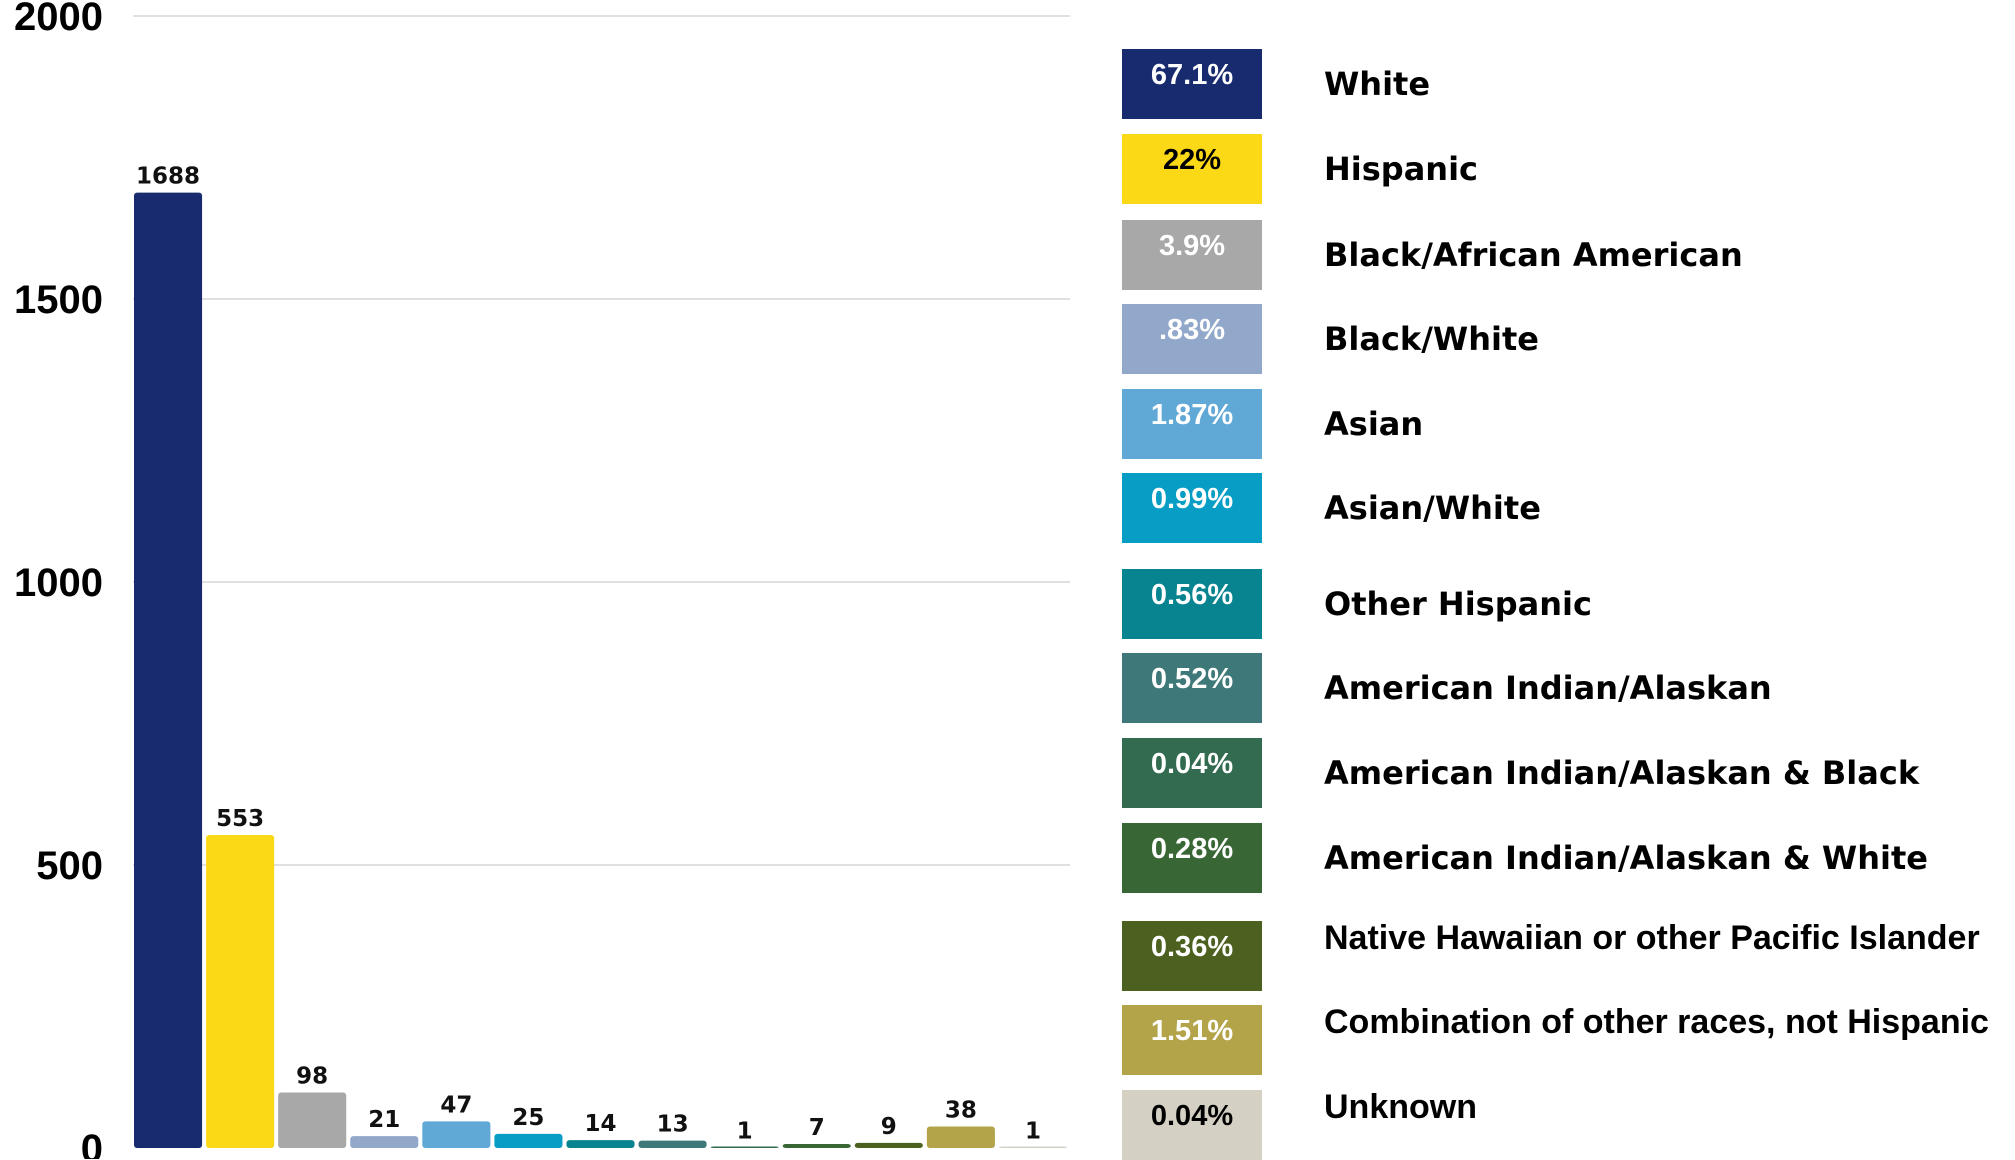  Describe the element at coordinates (889, 1127) in the screenshot. I see `data-label: 9` at that location.